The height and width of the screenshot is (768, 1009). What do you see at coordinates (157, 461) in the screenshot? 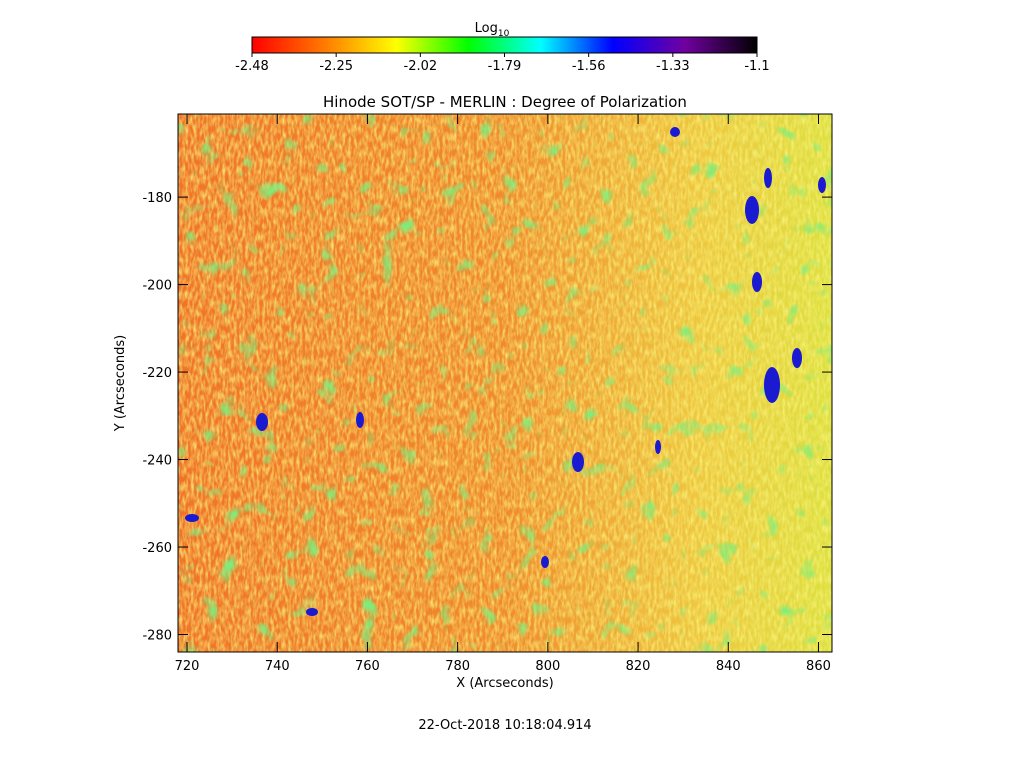
I see `y-tick-label: -240` at bounding box center [157, 461].